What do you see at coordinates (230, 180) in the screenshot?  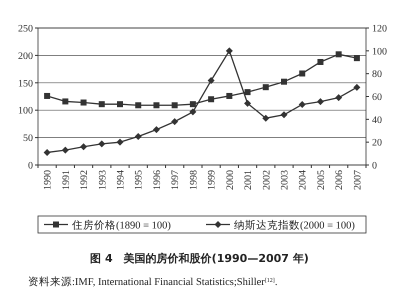 I see `x-tick-label: 2000` at bounding box center [230, 180].